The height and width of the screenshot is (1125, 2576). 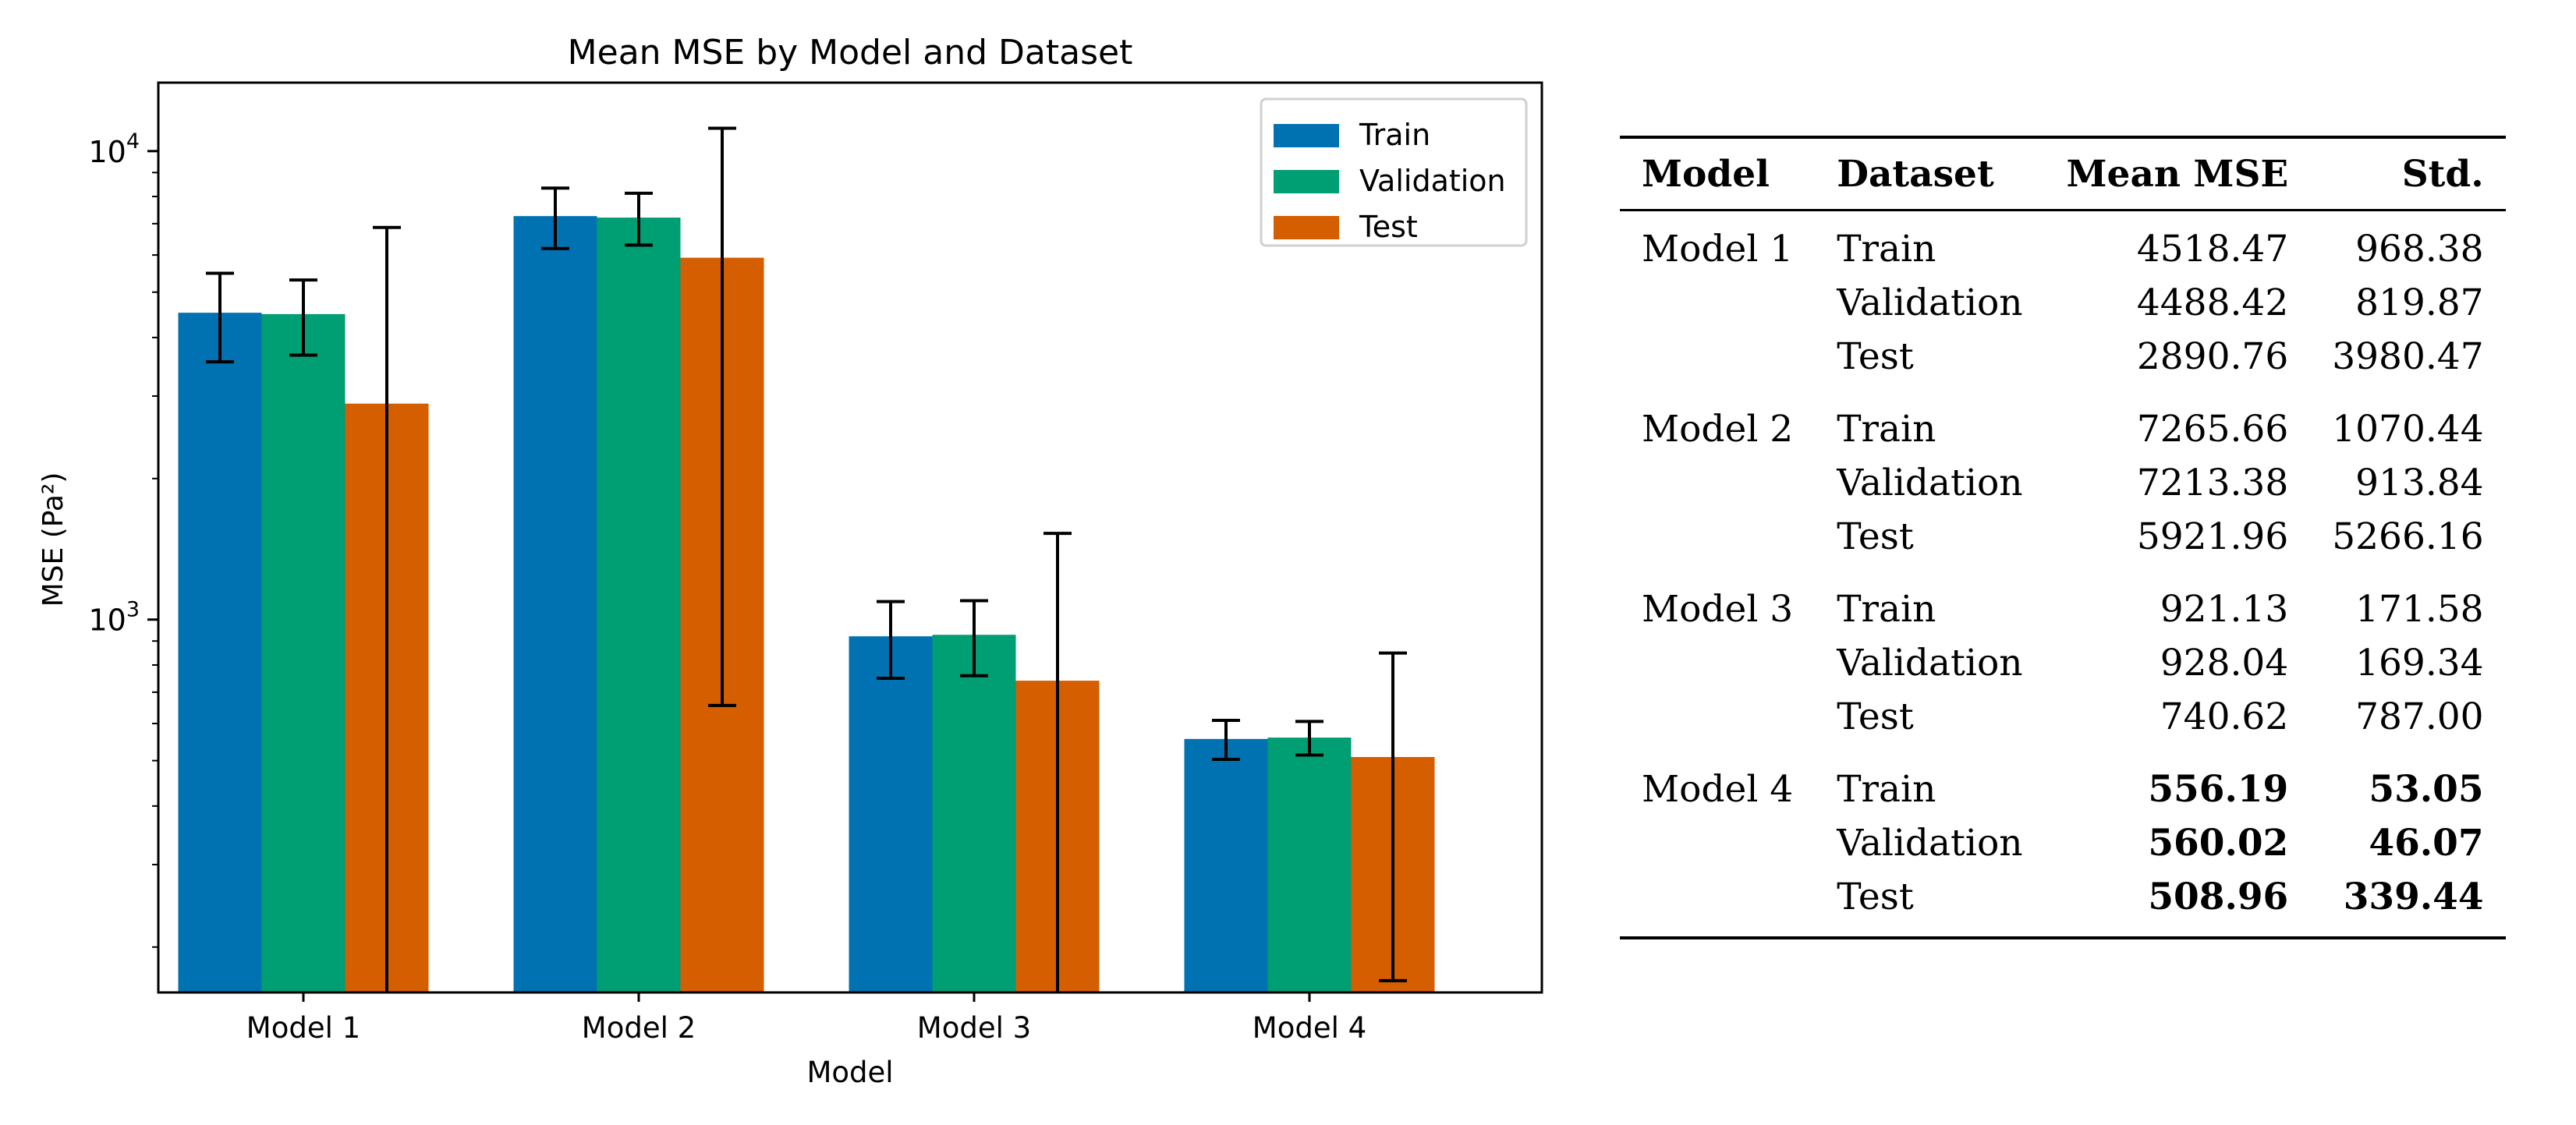 I want to click on table-row: Validation 928.04 169.34, so click(x=2063, y=663).